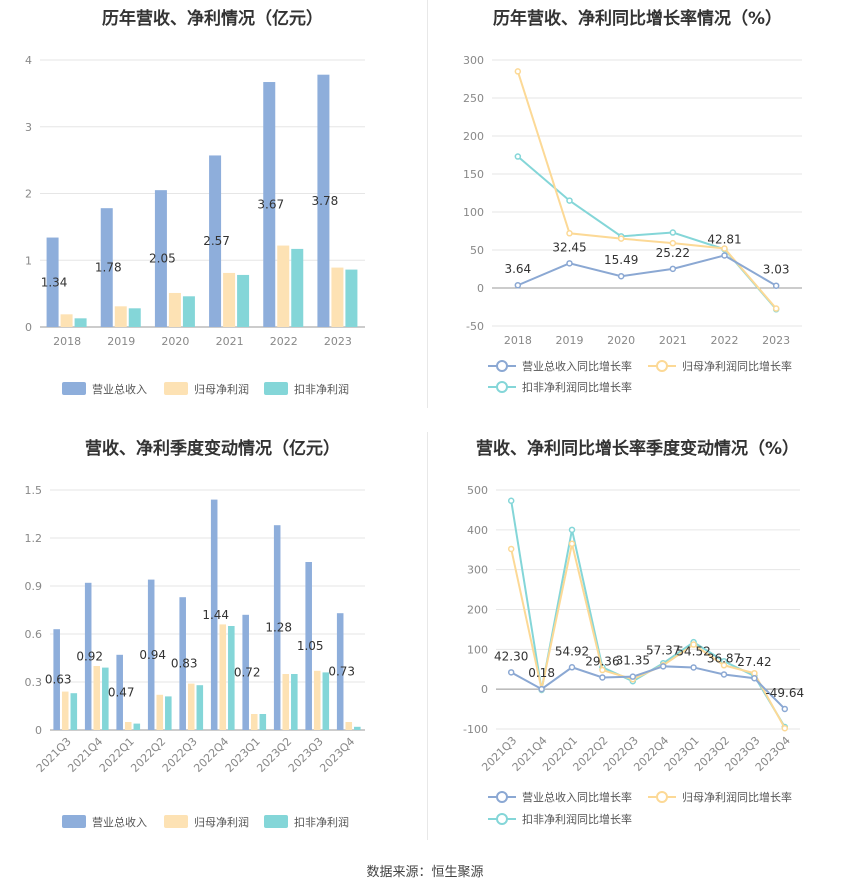  Describe the element at coordinates (28, 127) in the screenshot. I see `y-tick-label: 3` at that location.